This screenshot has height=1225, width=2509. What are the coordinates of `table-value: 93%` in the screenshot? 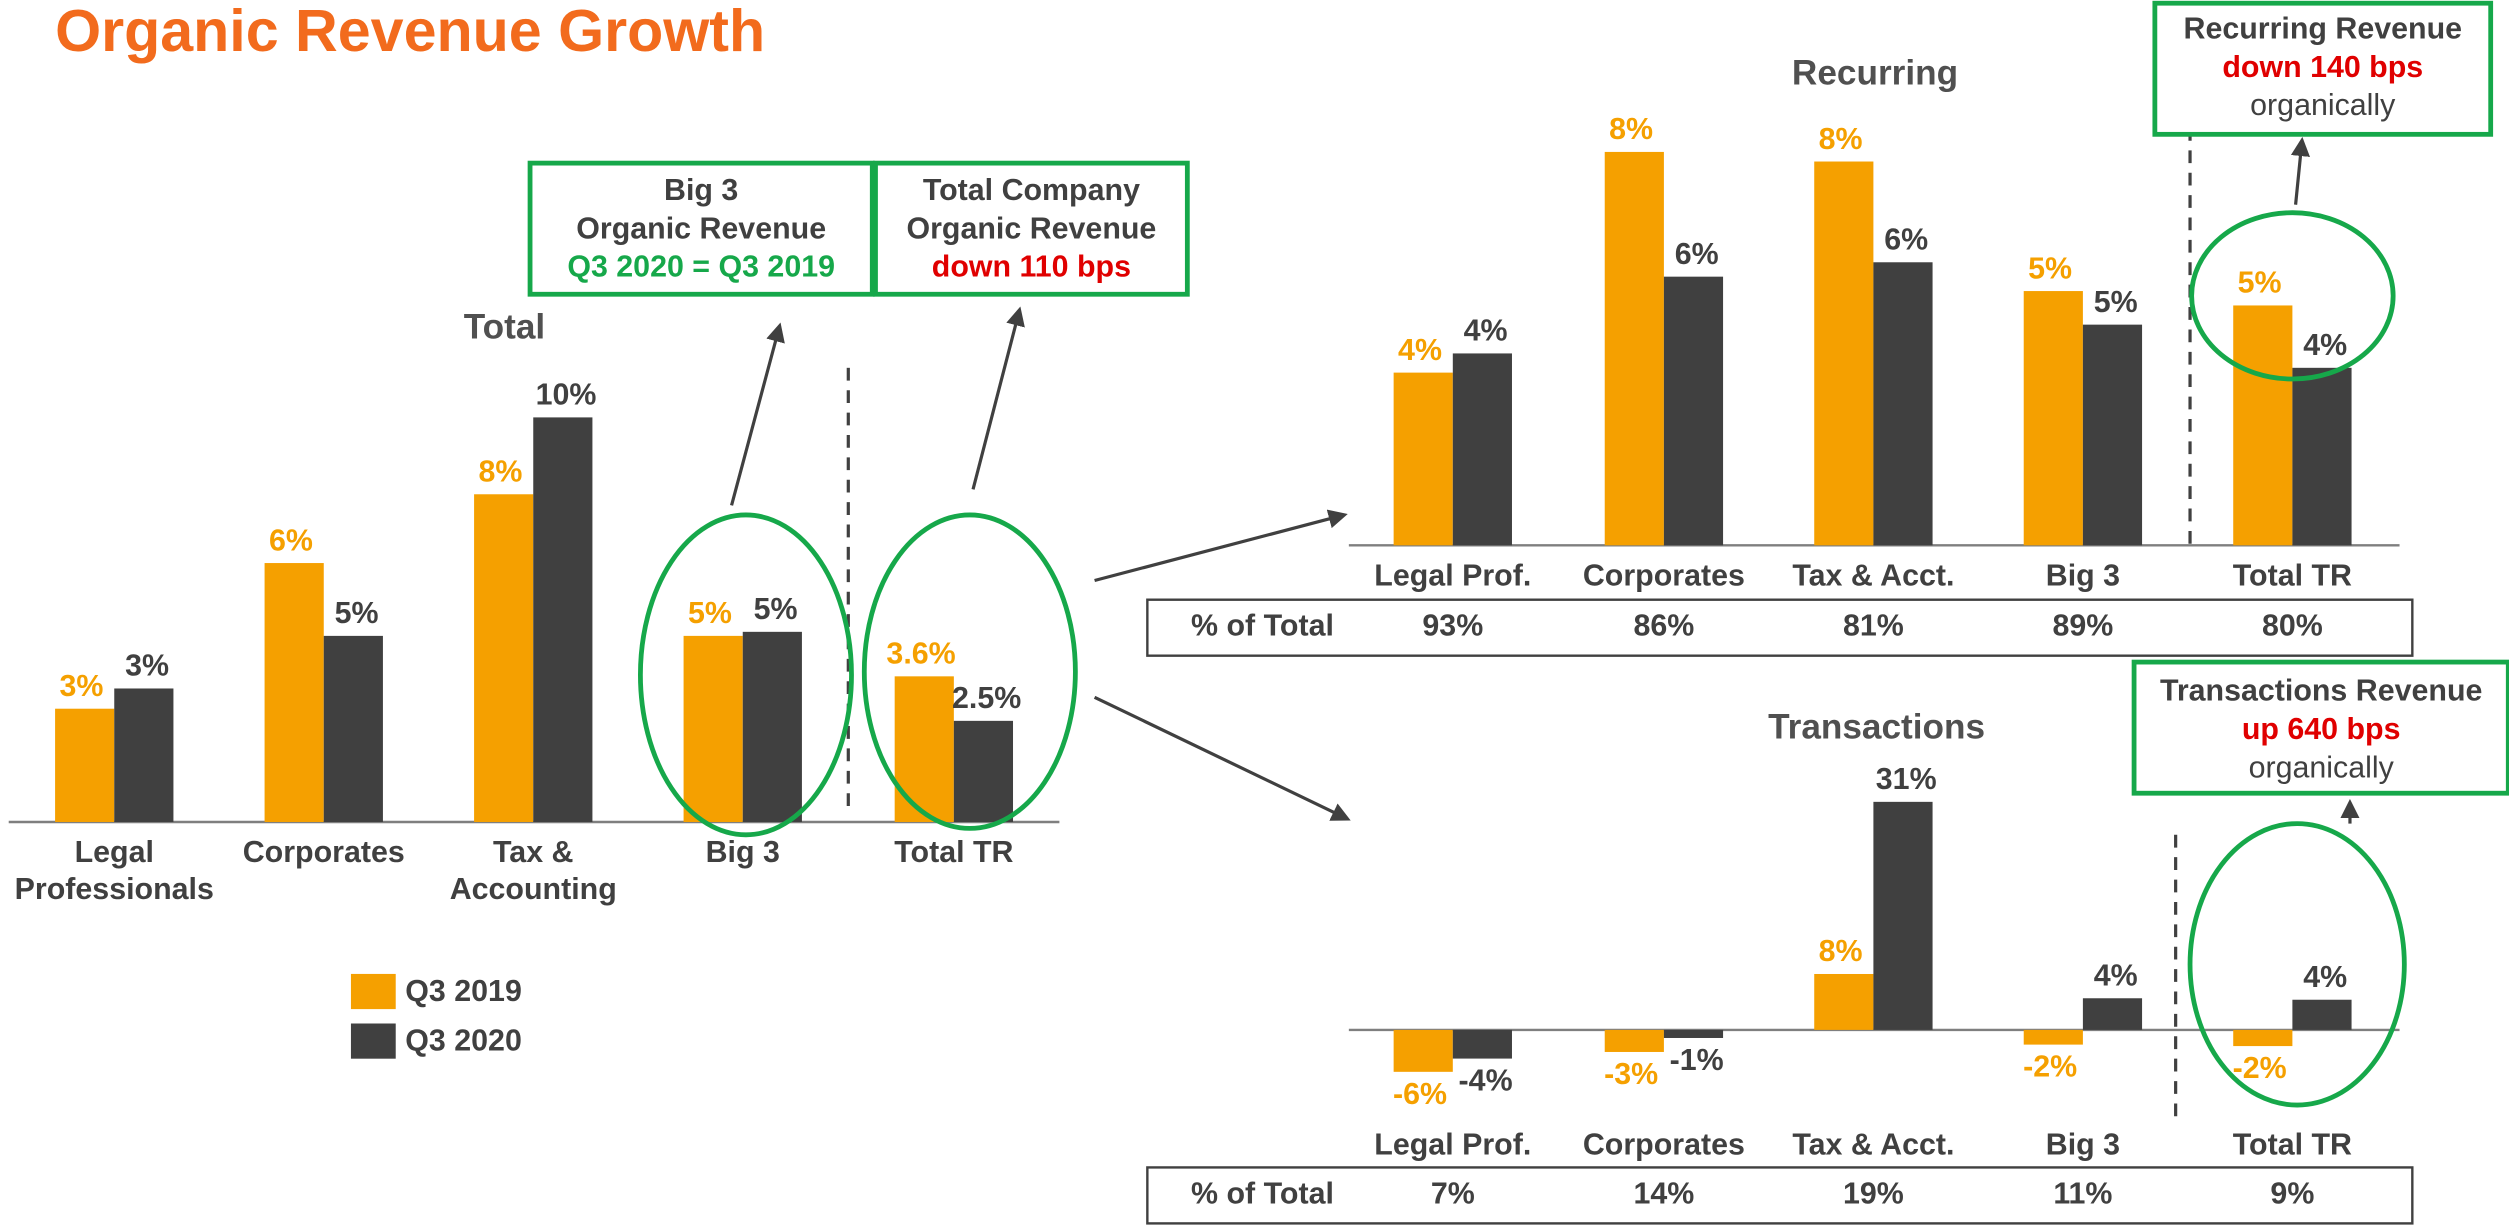 It's located at (1452, 626).